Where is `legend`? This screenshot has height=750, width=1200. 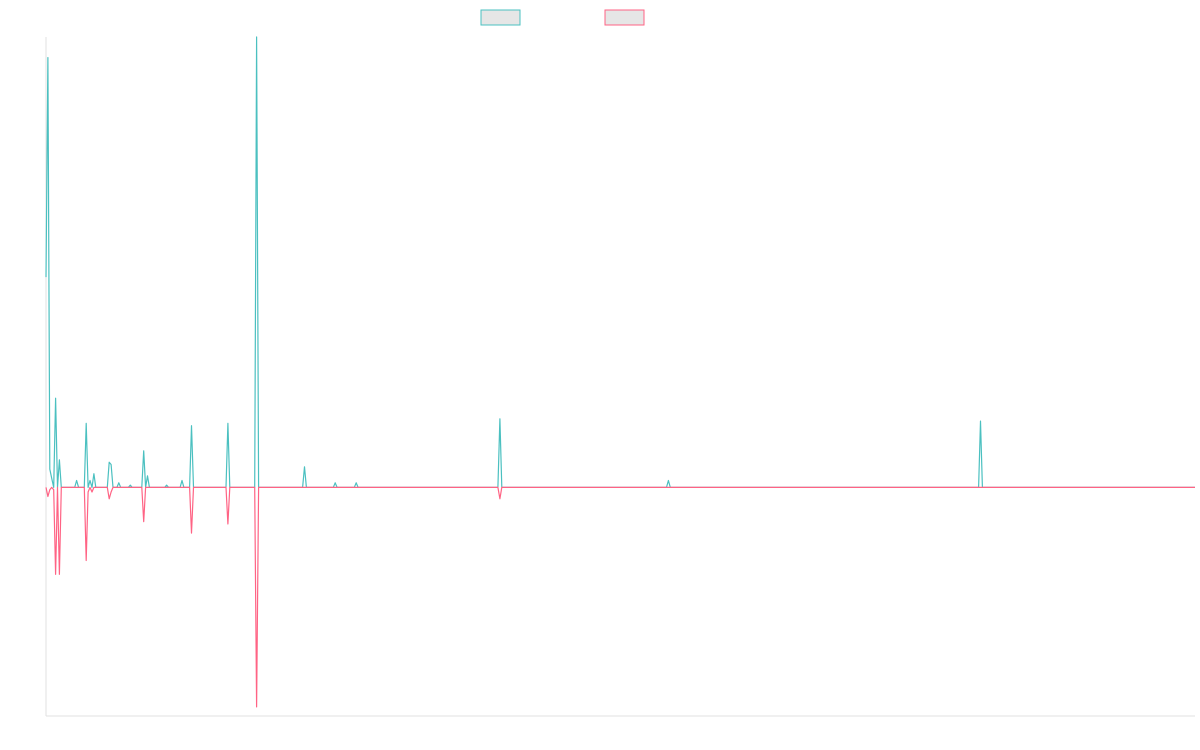
legend is located at coordinates (562, 17).